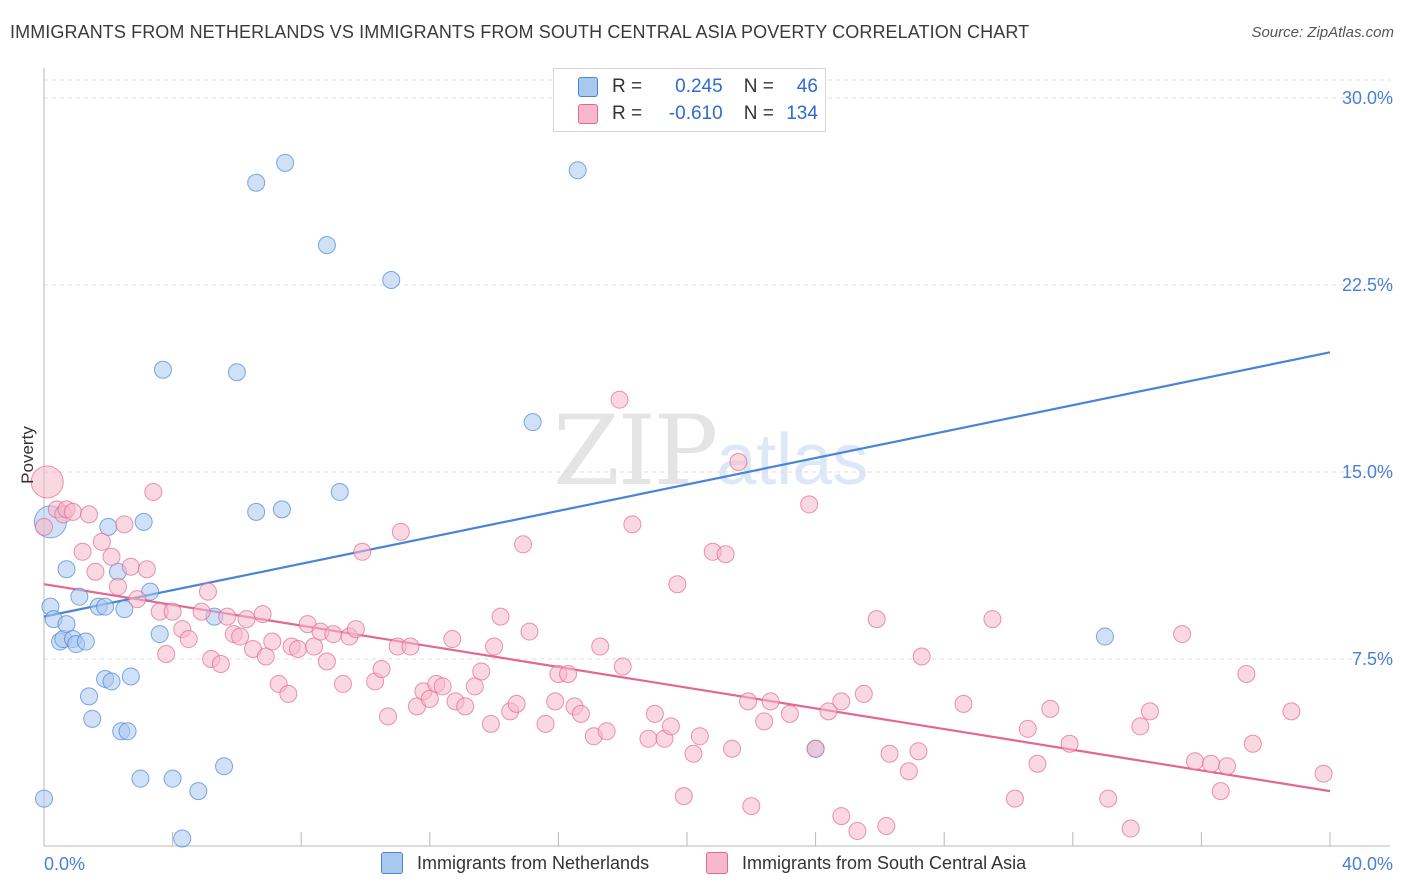  I want to click on n-label: N =, so click(758, 86).